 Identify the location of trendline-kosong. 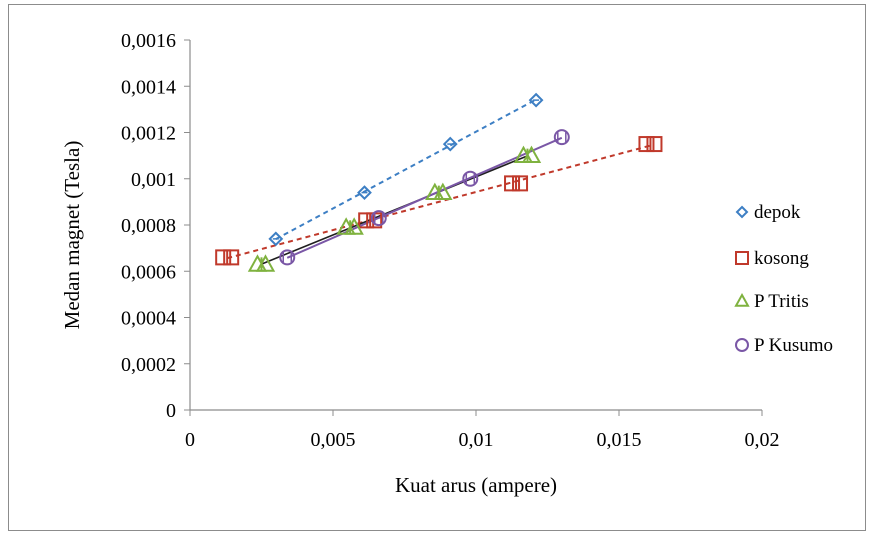
(438, 202).